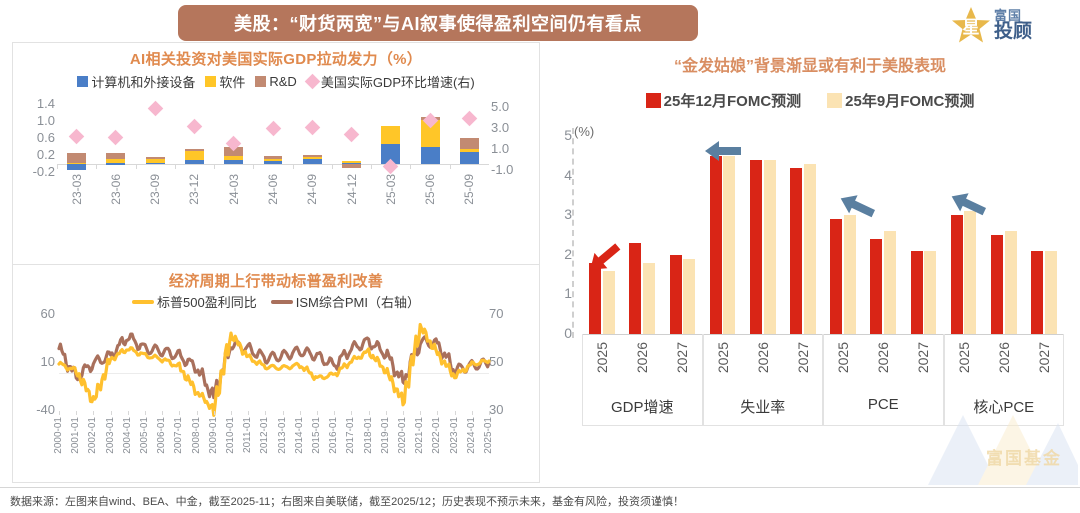 Image resolution: width=1080 pixels, height=513 pixels. What do you see at coordinates (312, 189) in the screenshot?
I see `axis-tick-label: 24-09` at bounding box center [312, 189].